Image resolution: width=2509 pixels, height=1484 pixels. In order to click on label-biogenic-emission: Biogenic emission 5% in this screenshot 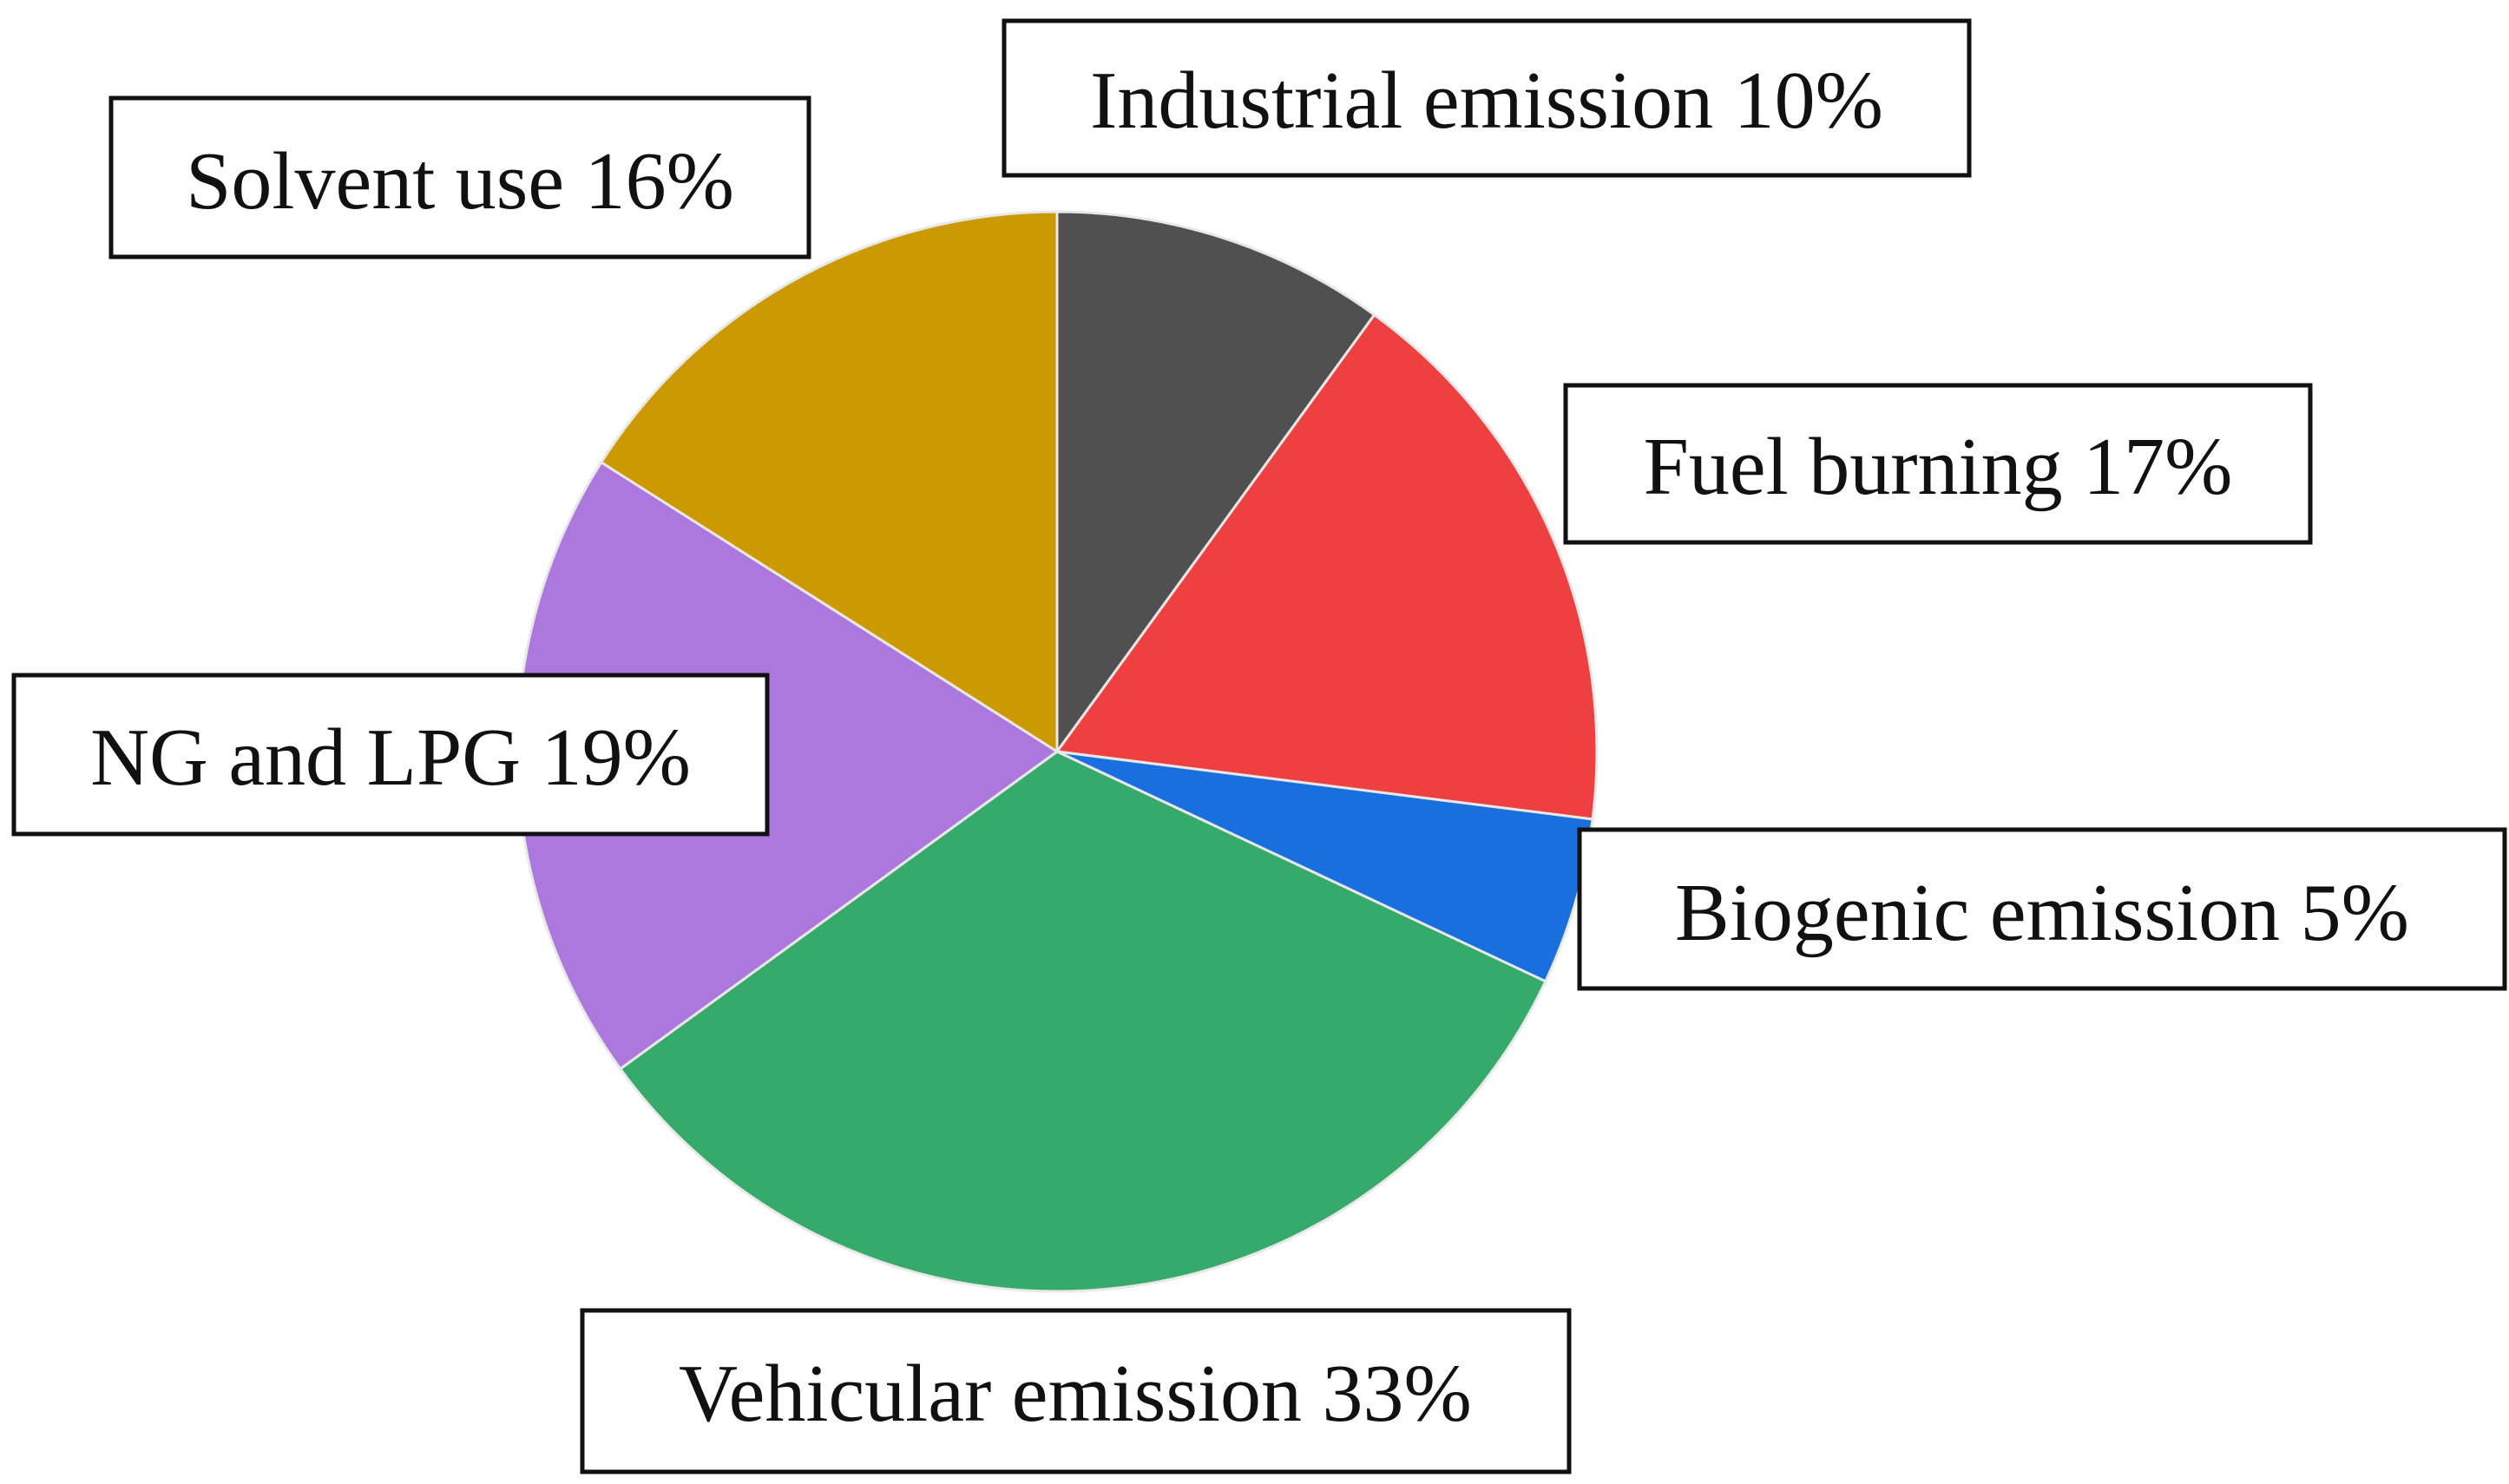, I will do `click(2042, 909)`.